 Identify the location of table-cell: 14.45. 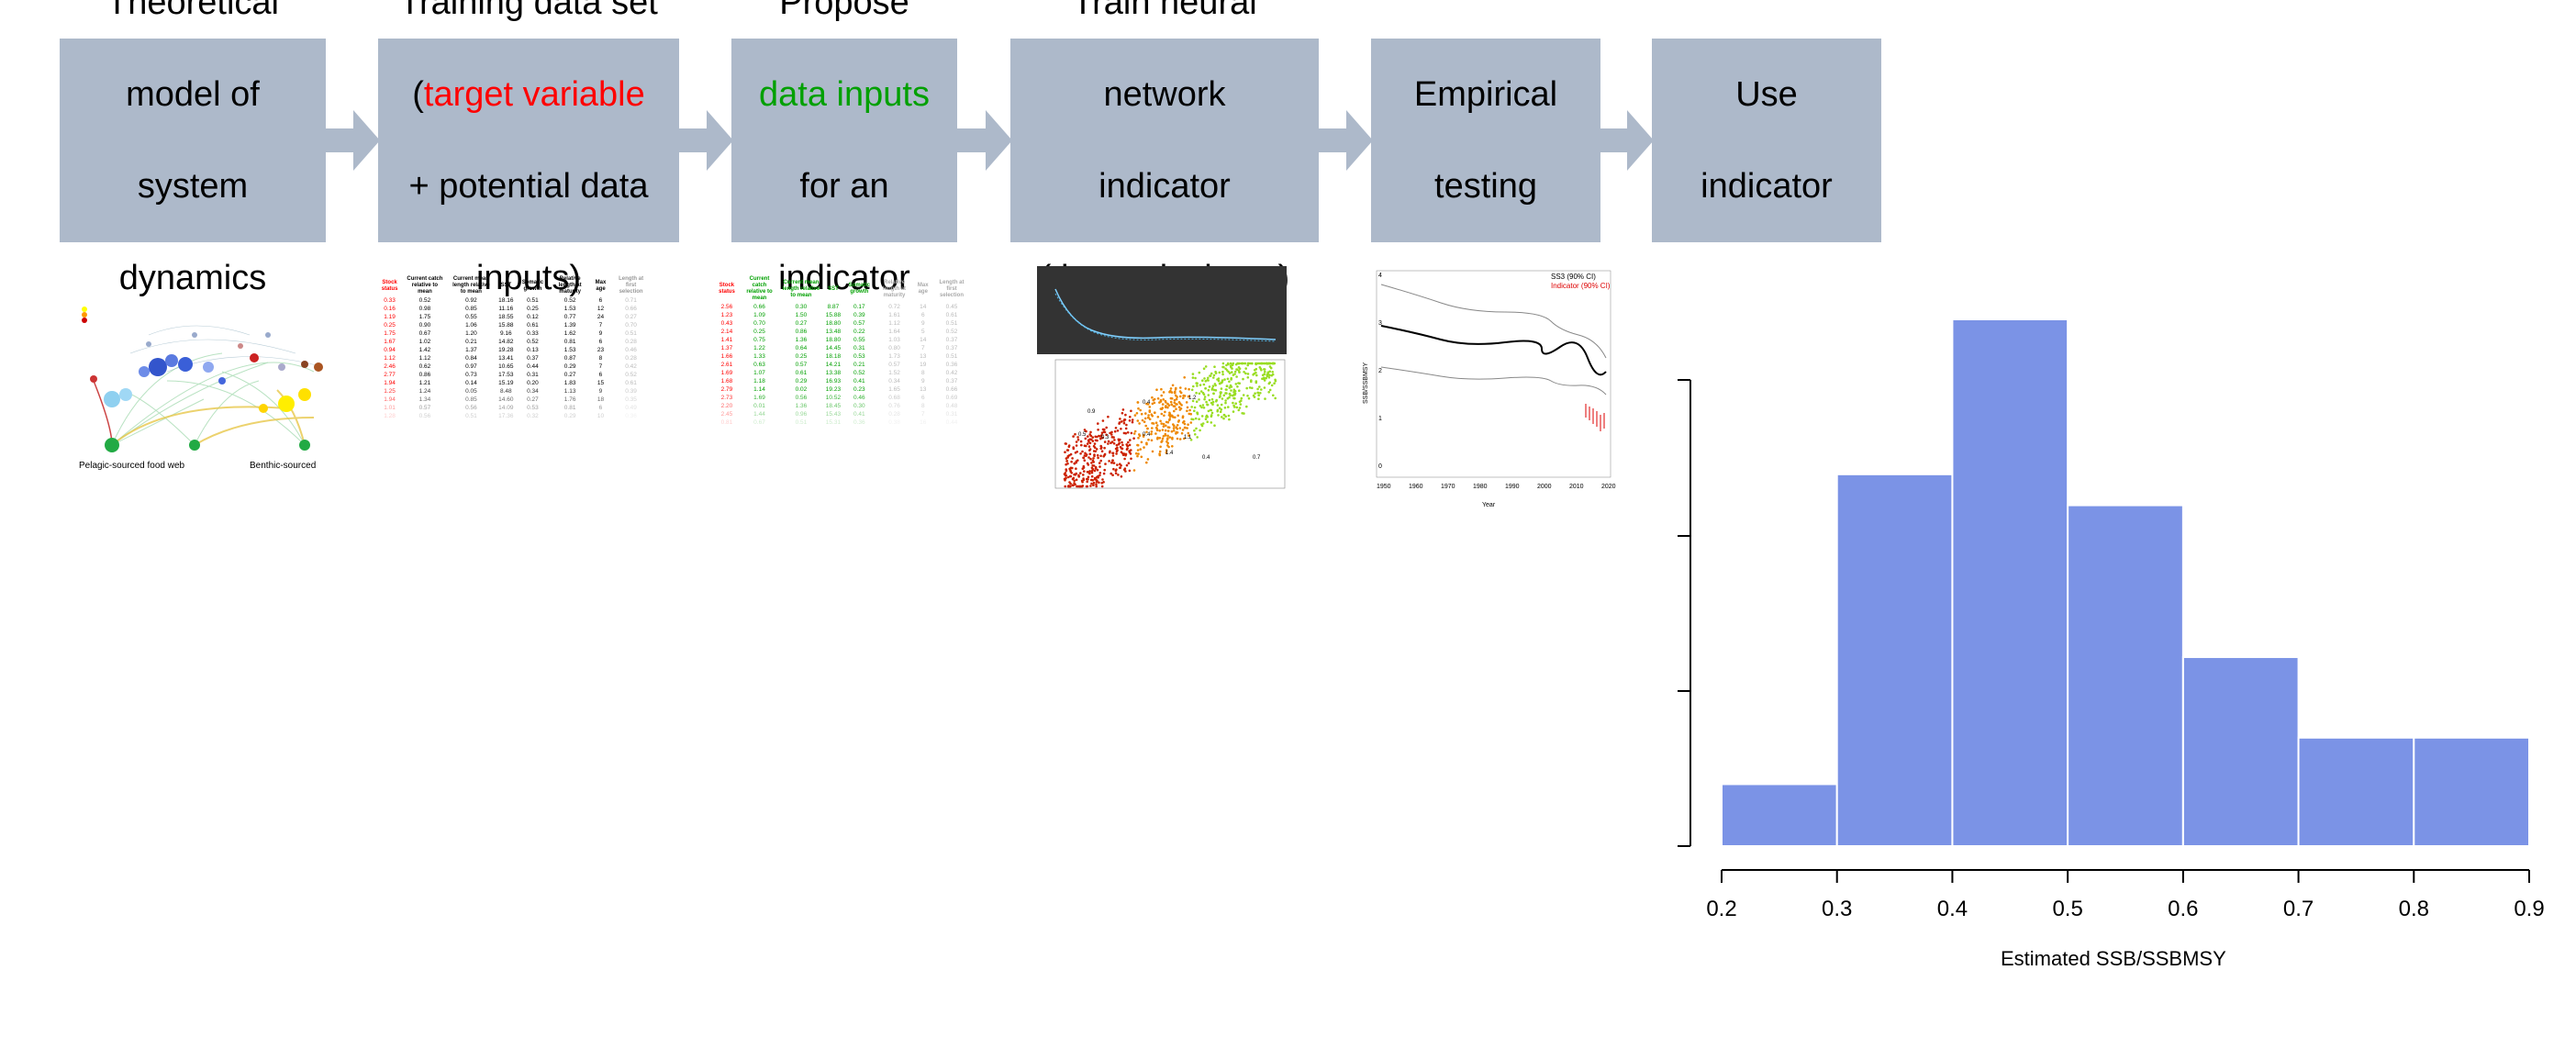
(833, 348).